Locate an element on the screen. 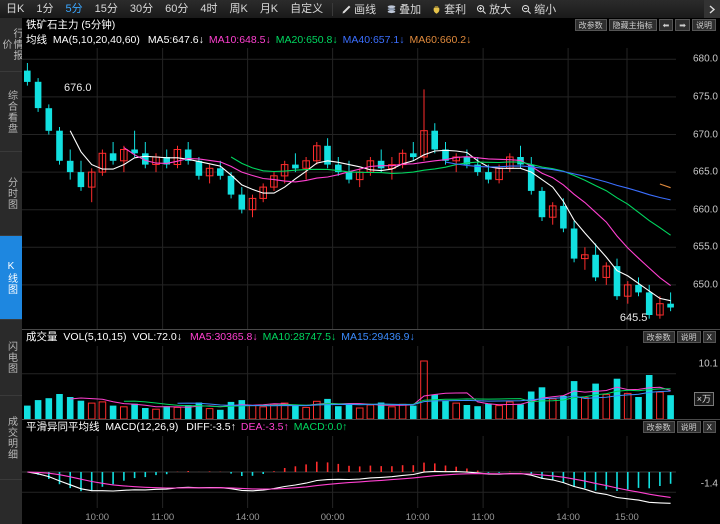 The height and width of the screenshot is (524, 720). period-1: 1分 is located at coordinates (45, 9).